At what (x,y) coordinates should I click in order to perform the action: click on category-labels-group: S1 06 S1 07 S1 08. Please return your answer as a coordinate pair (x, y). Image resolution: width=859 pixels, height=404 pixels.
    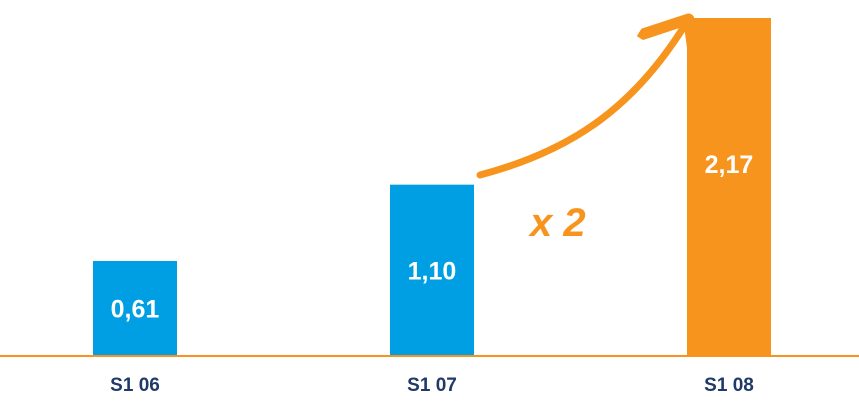
    Looking at the image, I should click on (432, 385).